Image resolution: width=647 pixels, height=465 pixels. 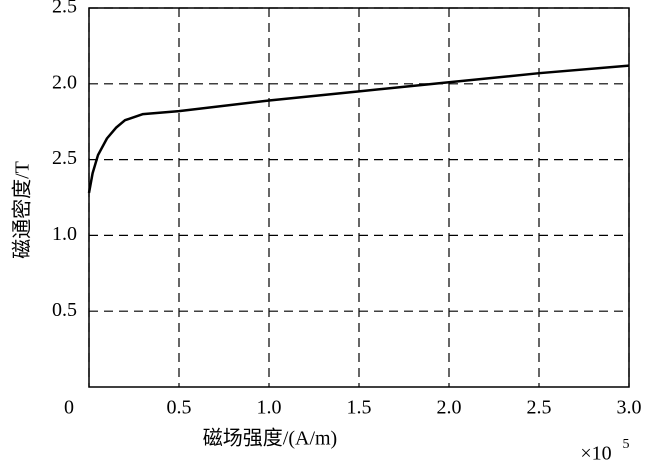 I want to click on x-tick-label: 0.5, so click(x=179, y=408).